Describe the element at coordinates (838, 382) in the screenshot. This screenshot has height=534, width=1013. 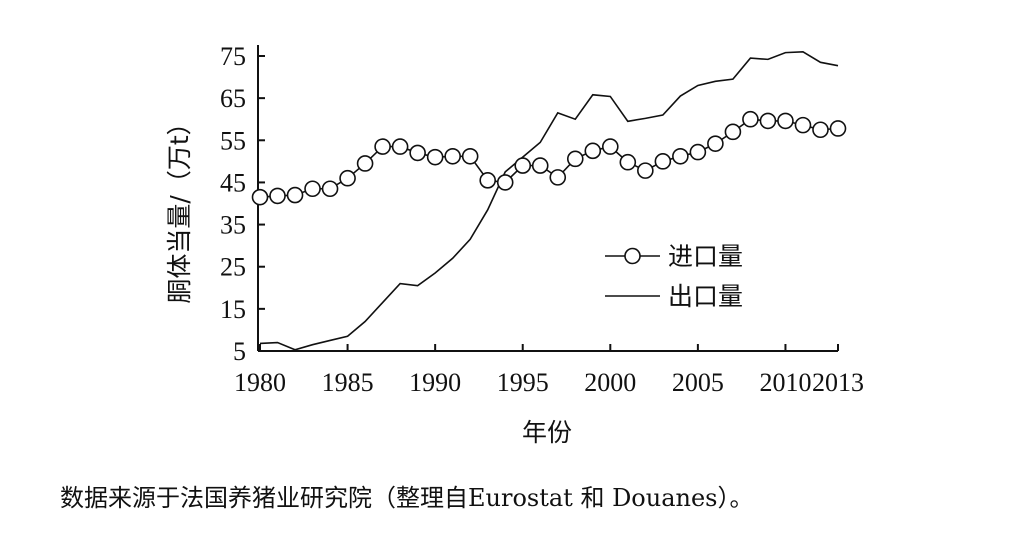
I see `x-tick-label: 2013` at that location.